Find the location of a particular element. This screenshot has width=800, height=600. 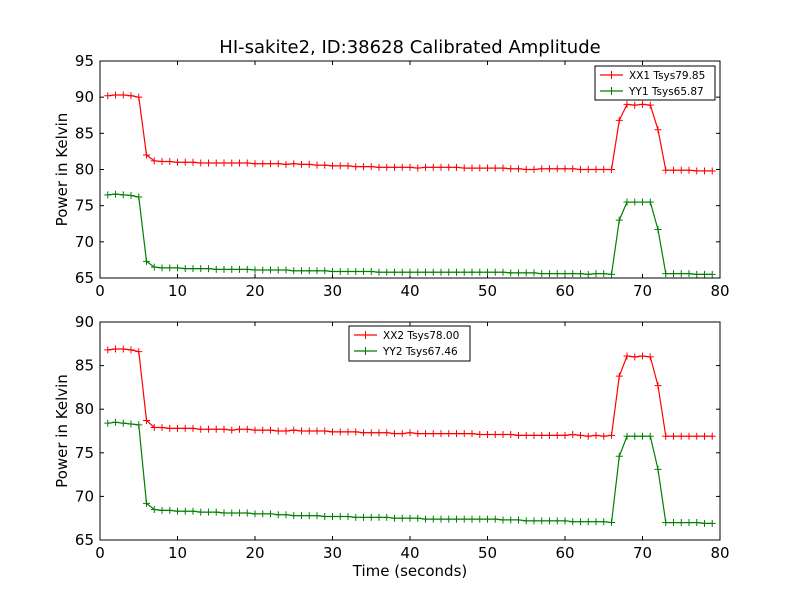

x-tick-label: 40 is located at coordinates (409, 553).